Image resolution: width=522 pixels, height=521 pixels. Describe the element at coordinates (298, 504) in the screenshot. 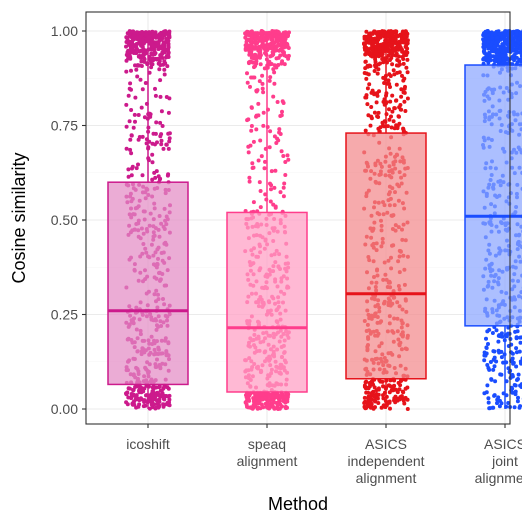

I see `x-axis-title: Method` at that location.